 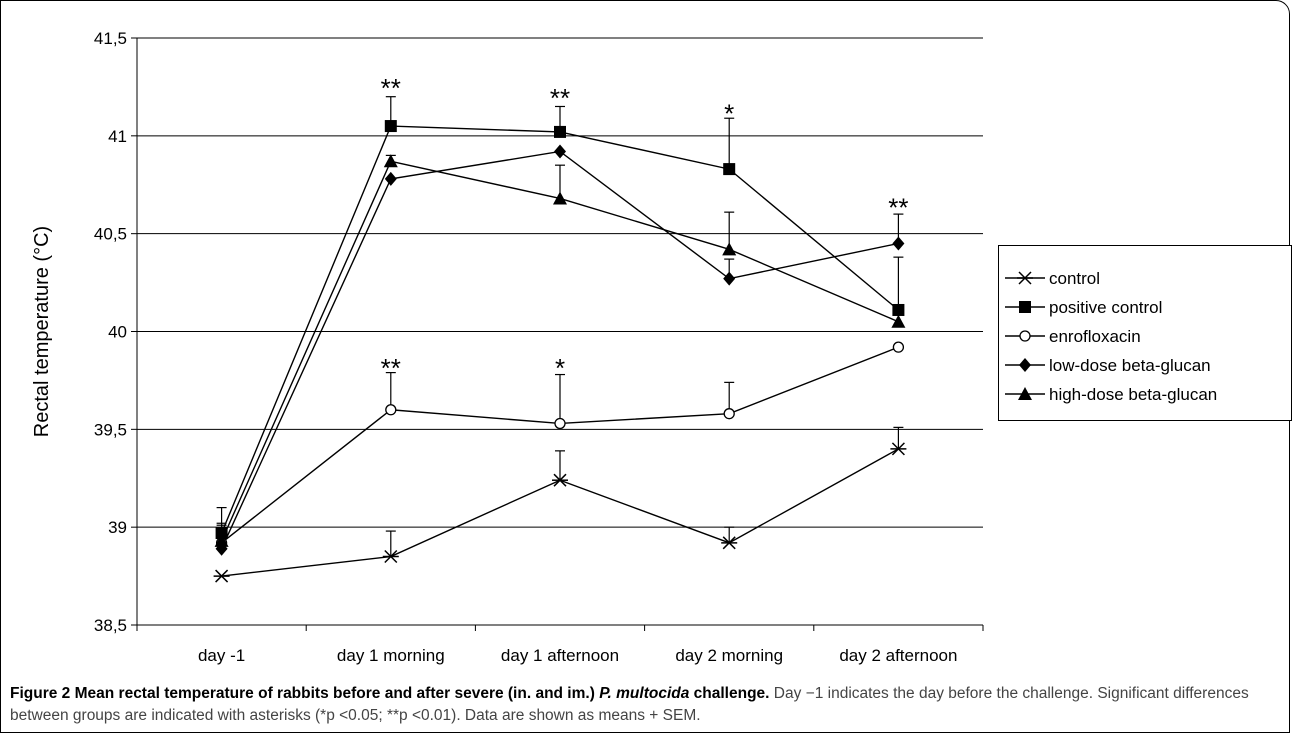 I want to click on y-tick-label: 41,5, so click(x=110, y=38).